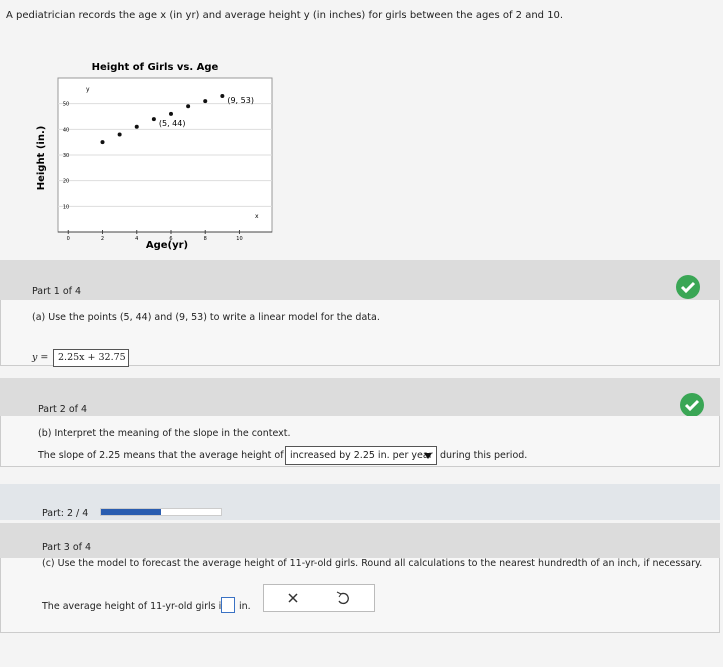 The width and height of the screenshot is (723, 667). What do you see at coordinates (68, 239) in the screenshot?
I see `x-tick-label: 0` at bounding box center [68, 239].